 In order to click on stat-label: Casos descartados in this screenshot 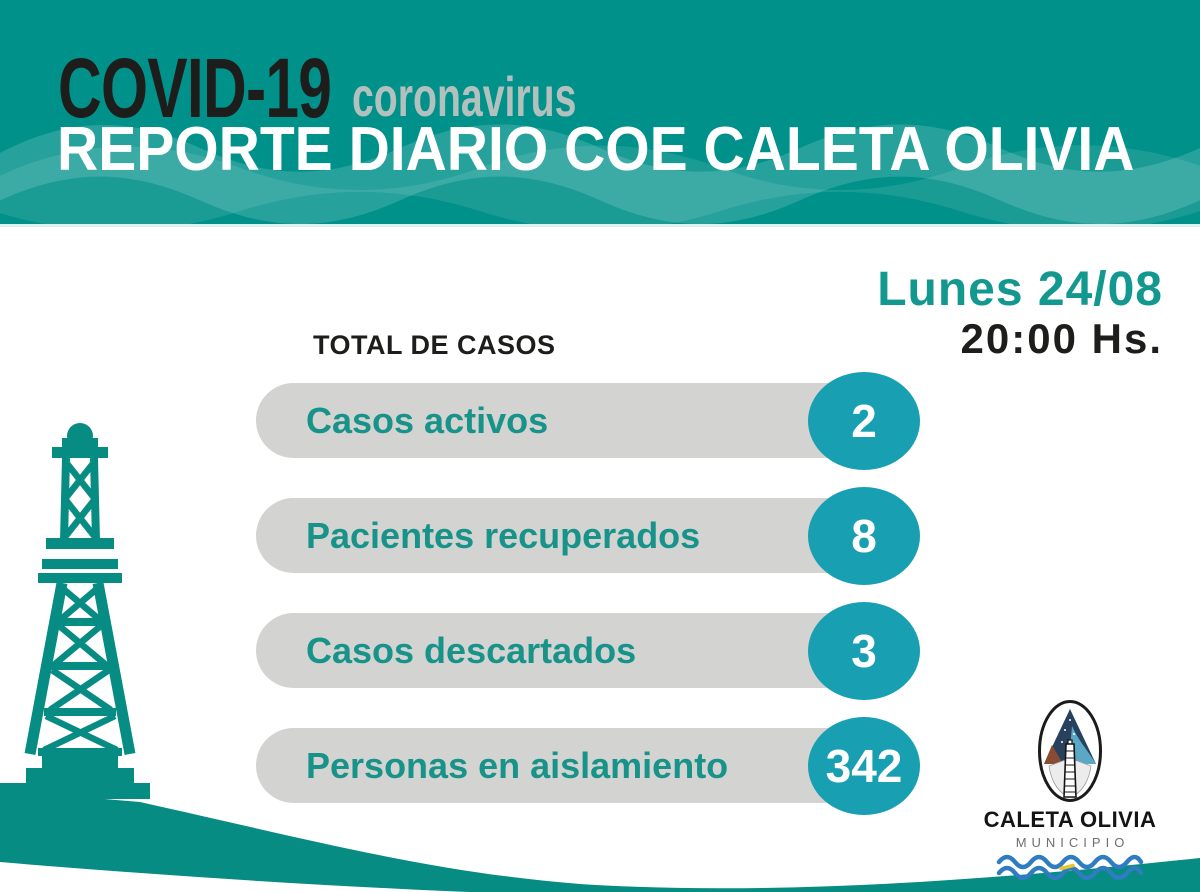, I will do `click(471, 650)`.